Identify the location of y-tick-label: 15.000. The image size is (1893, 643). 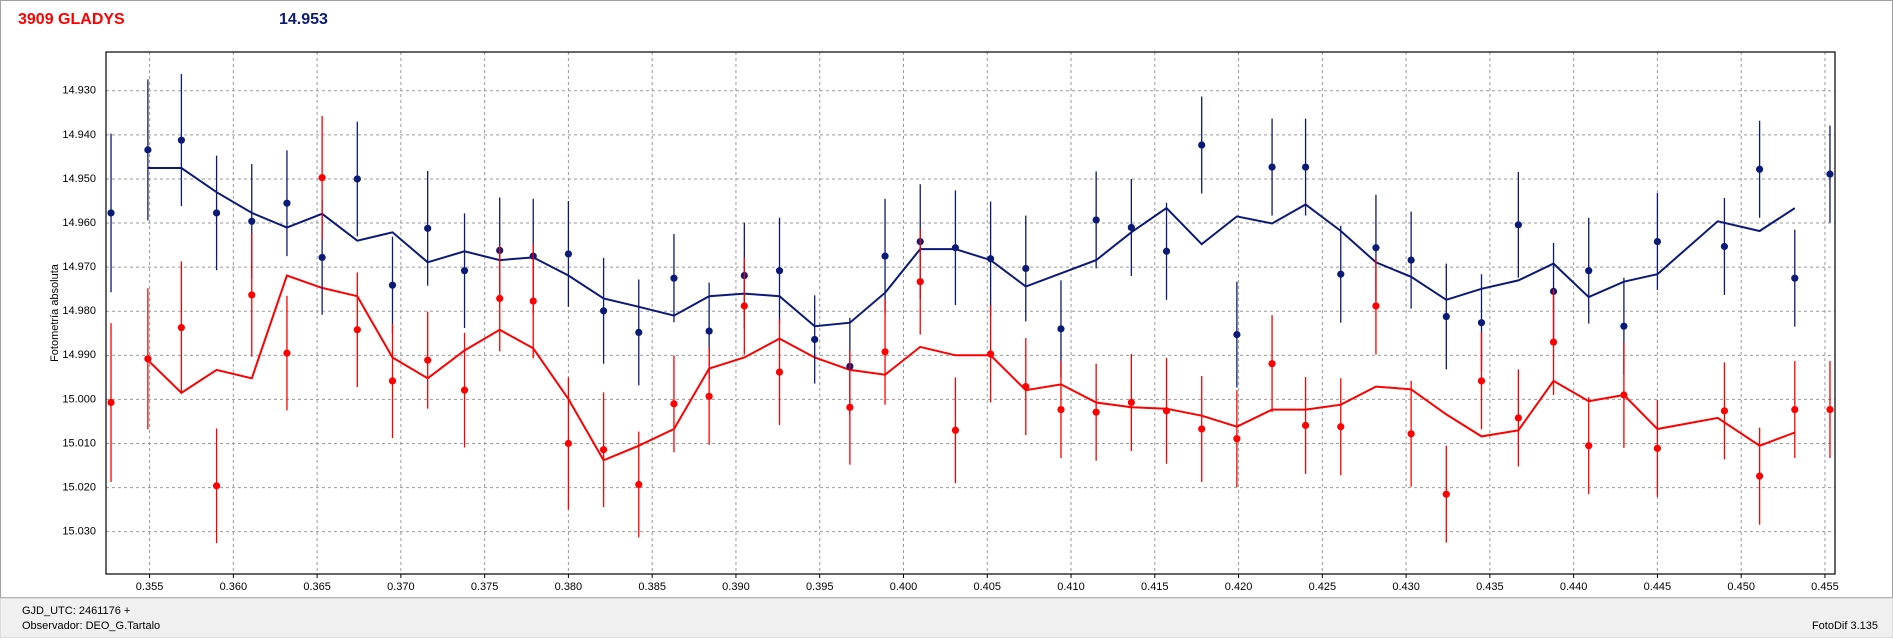
(79, 399).